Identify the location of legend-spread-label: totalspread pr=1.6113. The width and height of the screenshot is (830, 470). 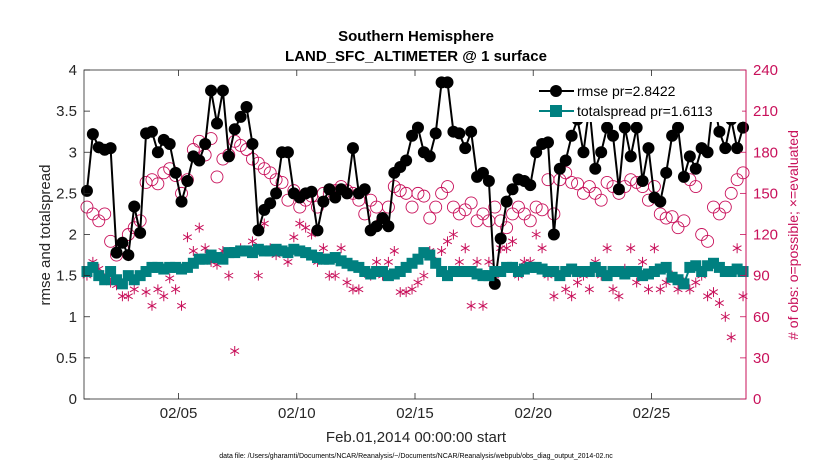
(645, 111).